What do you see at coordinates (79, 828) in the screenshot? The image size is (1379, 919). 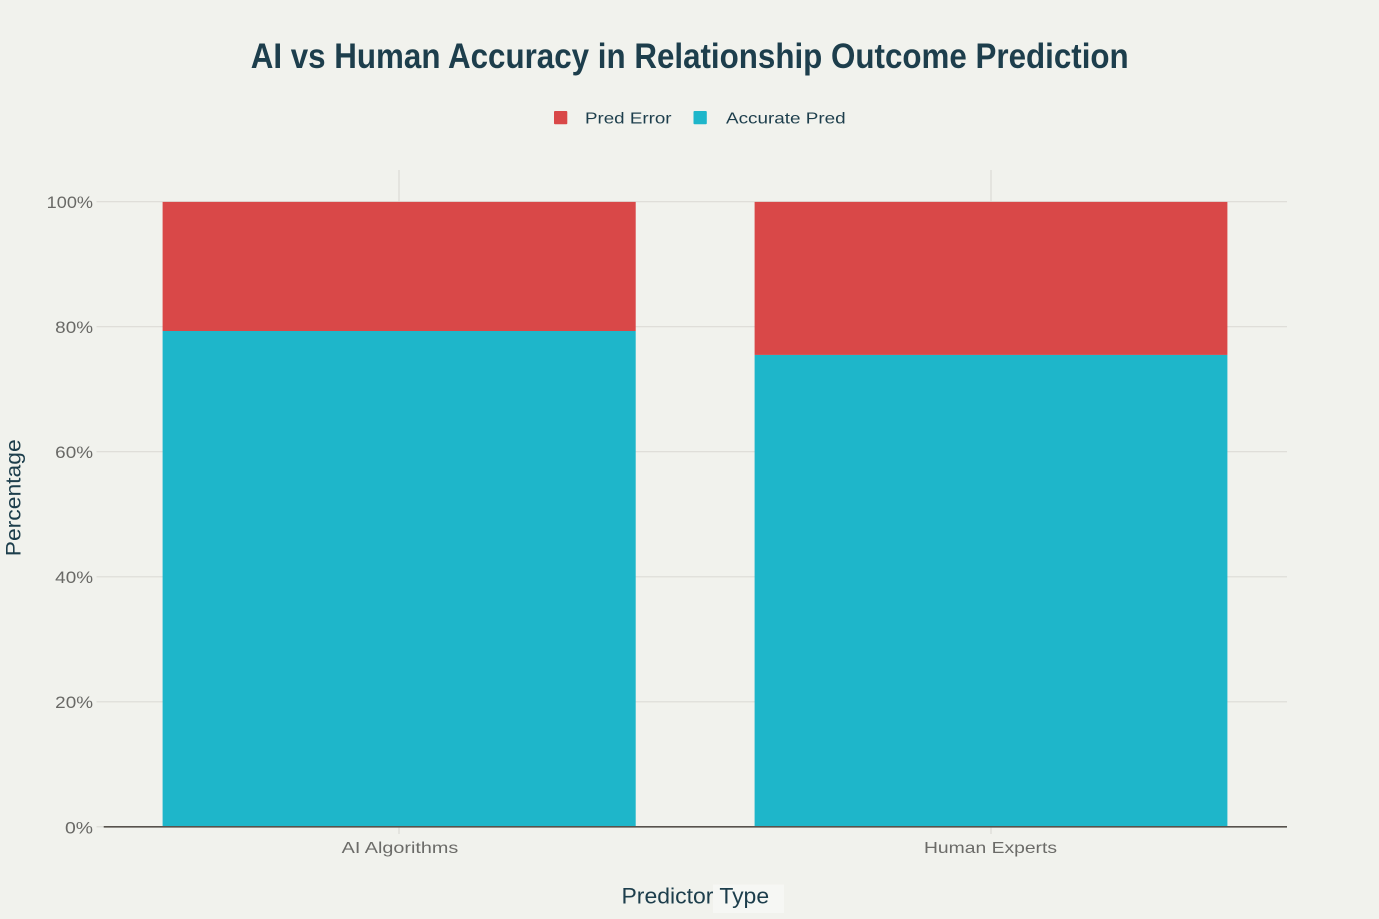 I see `svg-text: 0%` at bounding box center [79, 828].